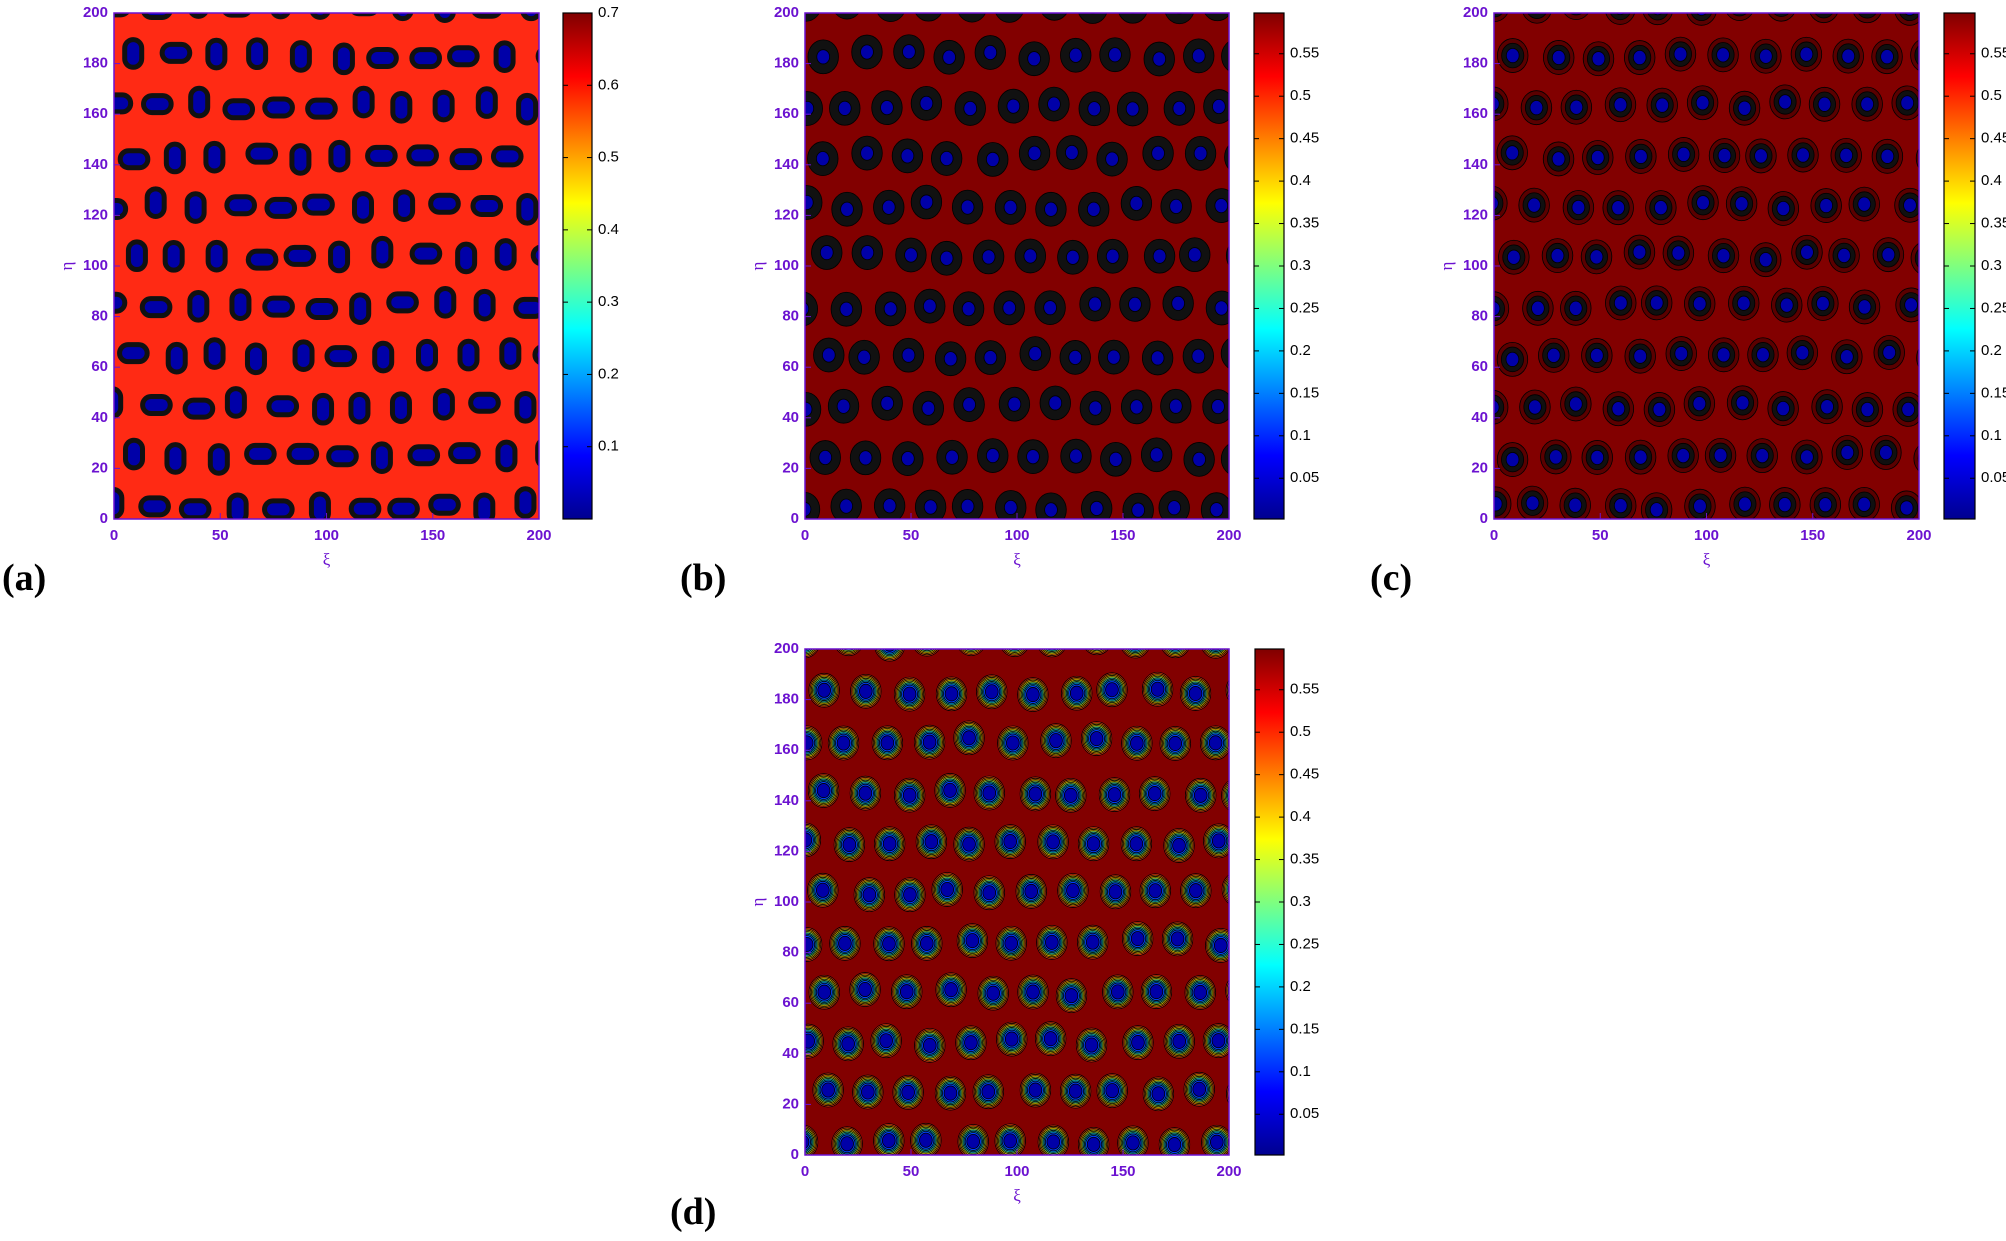  Describe the element at coordinates (1391, 578) in the screenshot. I see `panel-label: (c)` at that location.